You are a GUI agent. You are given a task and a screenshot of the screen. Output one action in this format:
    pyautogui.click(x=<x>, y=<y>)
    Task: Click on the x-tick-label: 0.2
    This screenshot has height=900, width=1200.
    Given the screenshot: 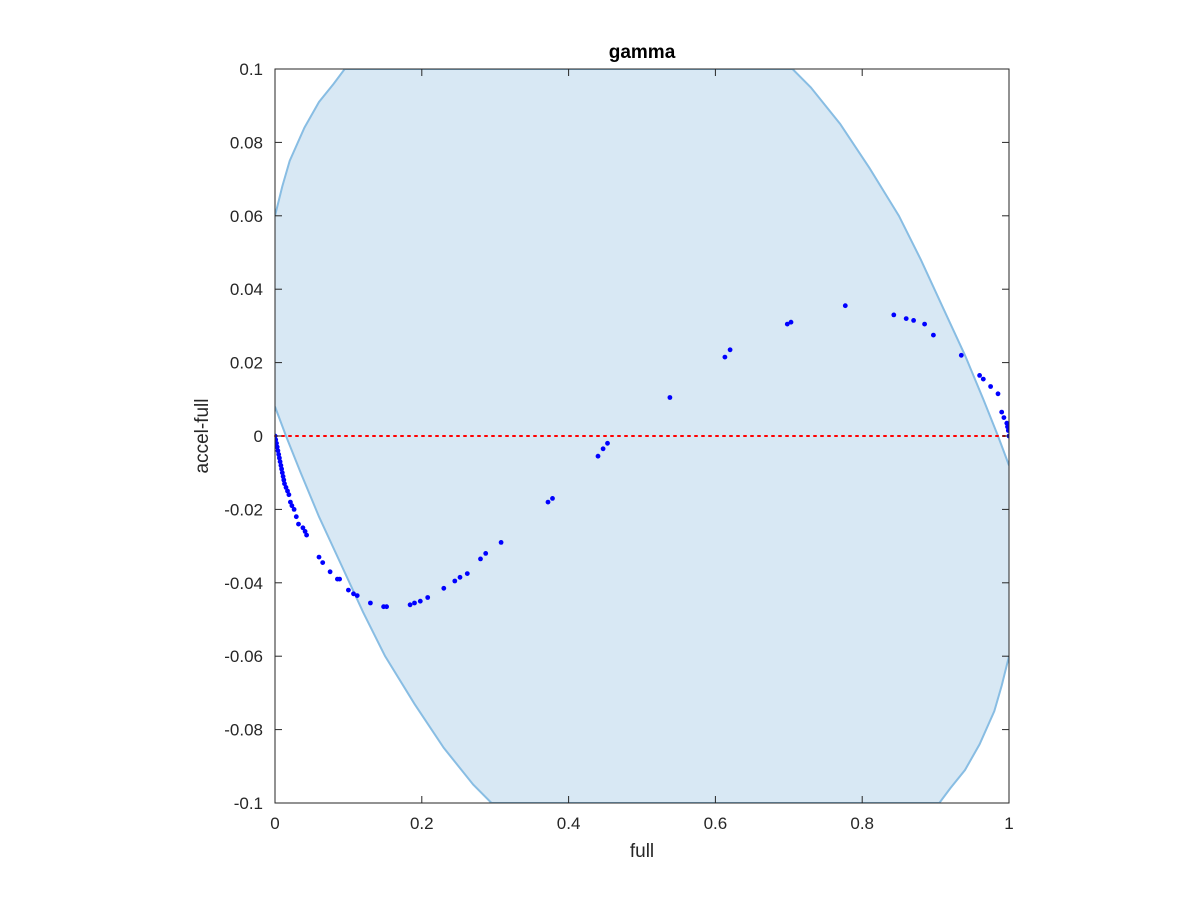 What is the action you would take?
    pyautogui.click(x=422, y=823)
    